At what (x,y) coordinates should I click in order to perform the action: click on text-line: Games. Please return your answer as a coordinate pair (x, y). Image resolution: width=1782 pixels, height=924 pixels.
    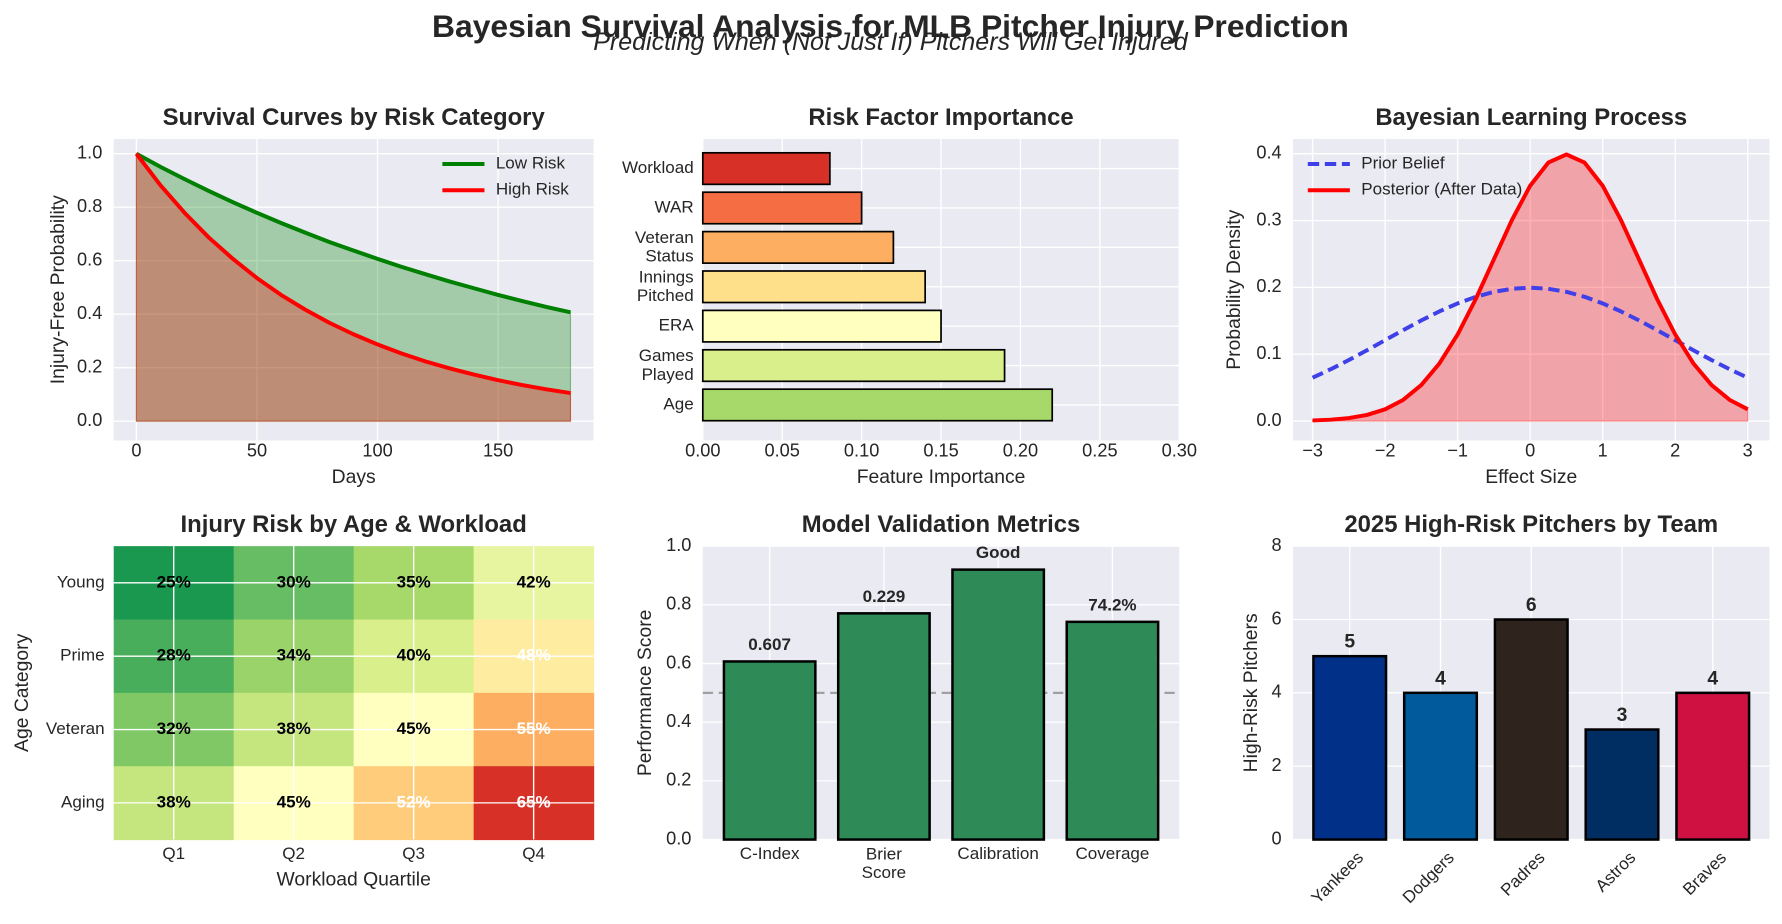
    Looking at the image, I should click on (666, 355).